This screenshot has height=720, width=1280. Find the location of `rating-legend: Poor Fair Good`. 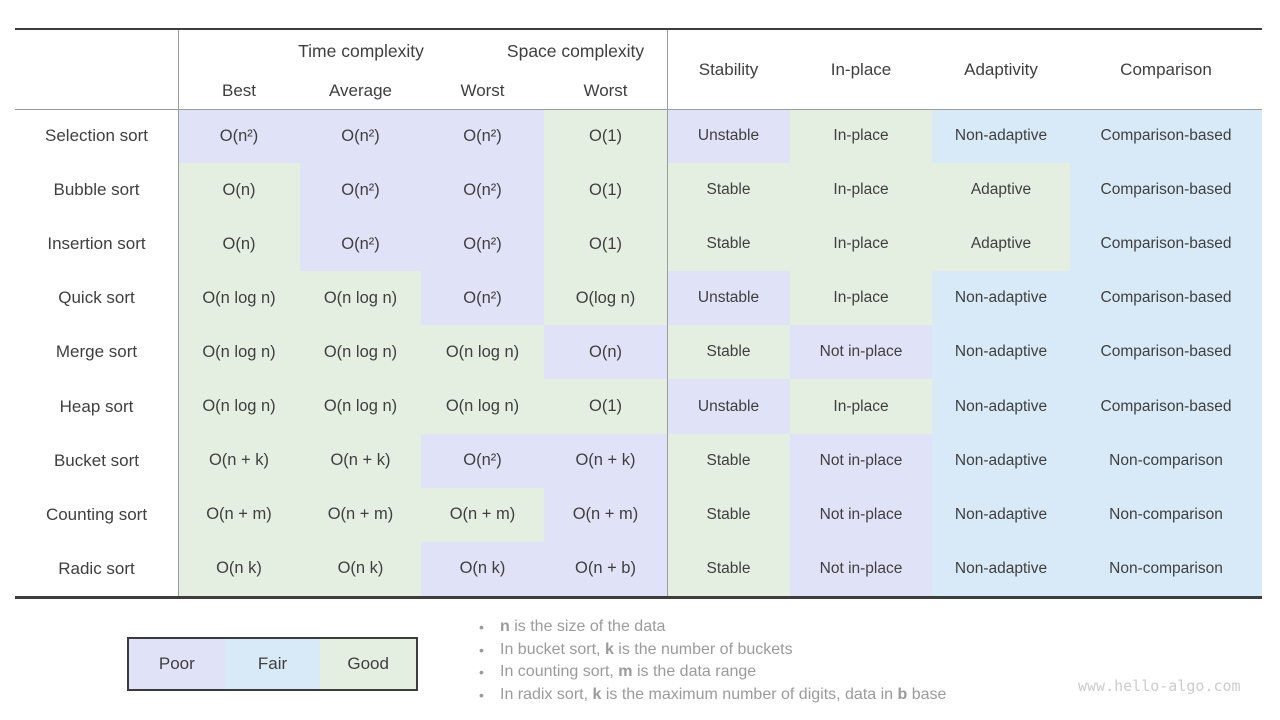

rating-legend: Poor Fair Good is located at coordinates (272, 664).